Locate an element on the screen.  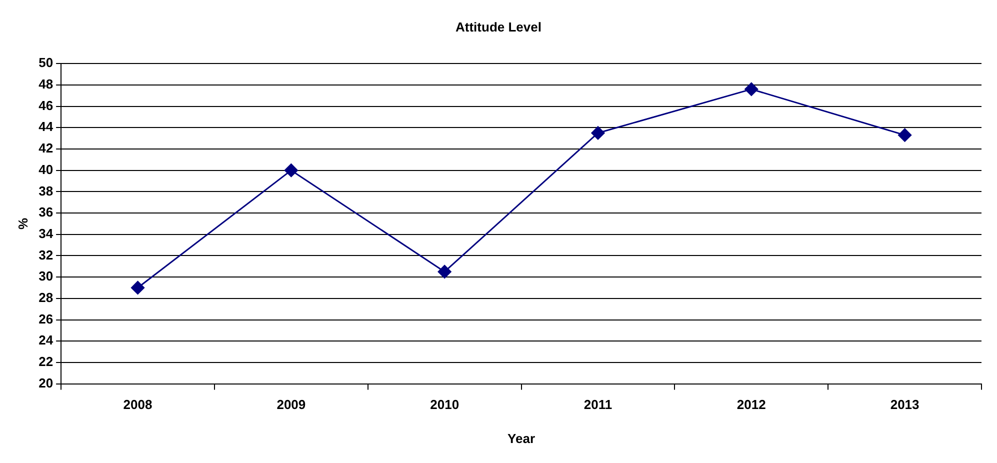
x-tick-label: 2013 is located at coordinates (905, 404).